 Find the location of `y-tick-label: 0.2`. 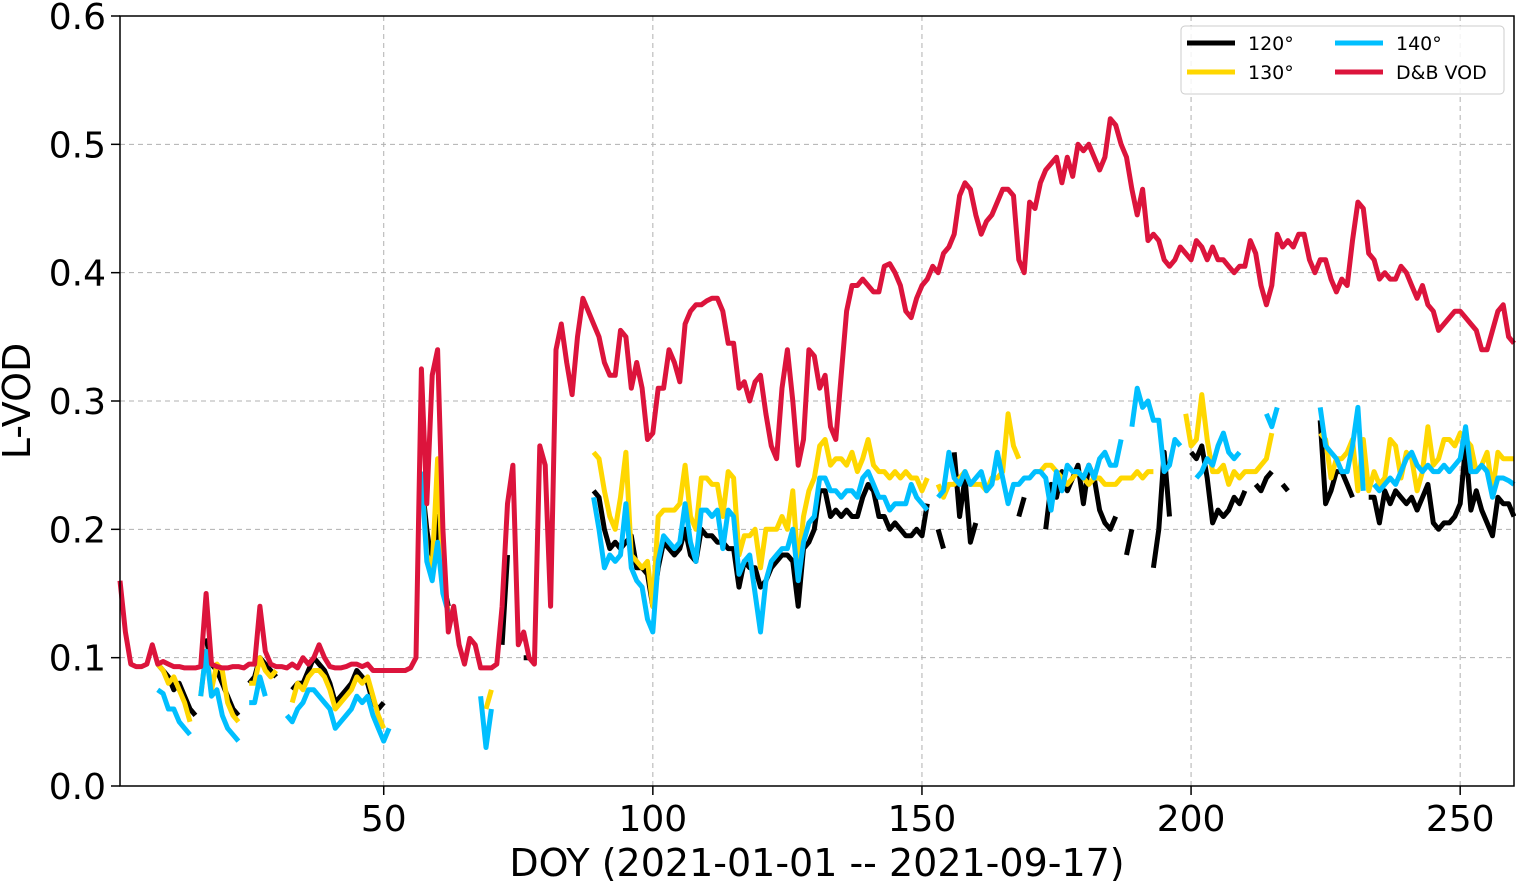

y-tick-label: 0.2 is located at coordinates (77, 530).